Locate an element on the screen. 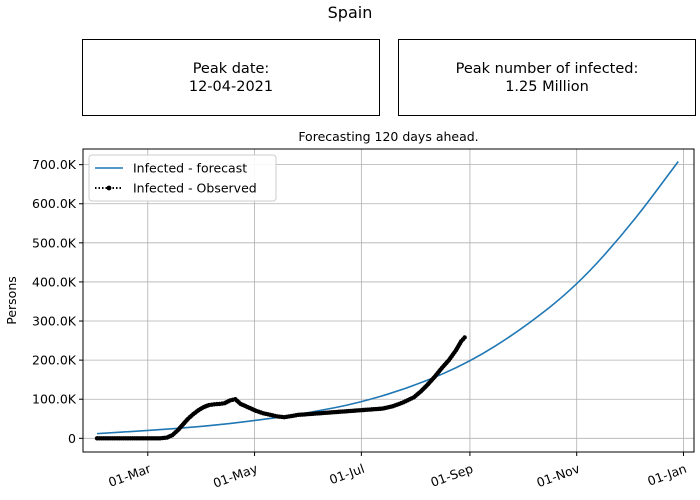 The image size is (700, 500). legend-observed-marker is located at coordinates (109, 188).